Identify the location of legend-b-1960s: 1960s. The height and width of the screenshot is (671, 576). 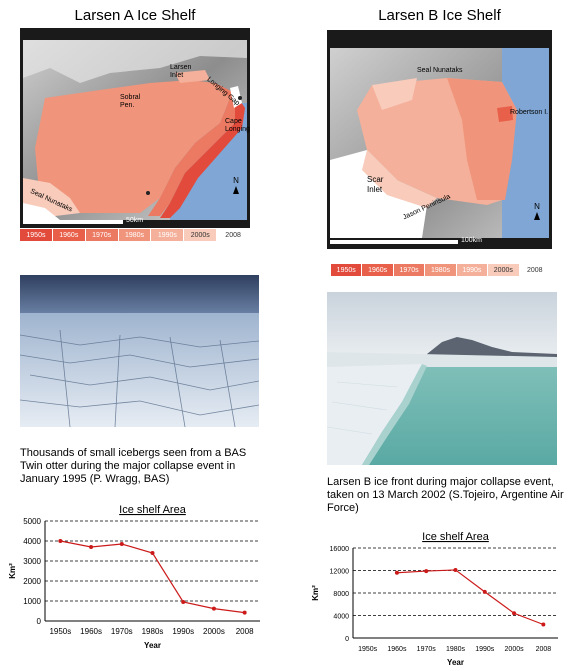
(378, 270).